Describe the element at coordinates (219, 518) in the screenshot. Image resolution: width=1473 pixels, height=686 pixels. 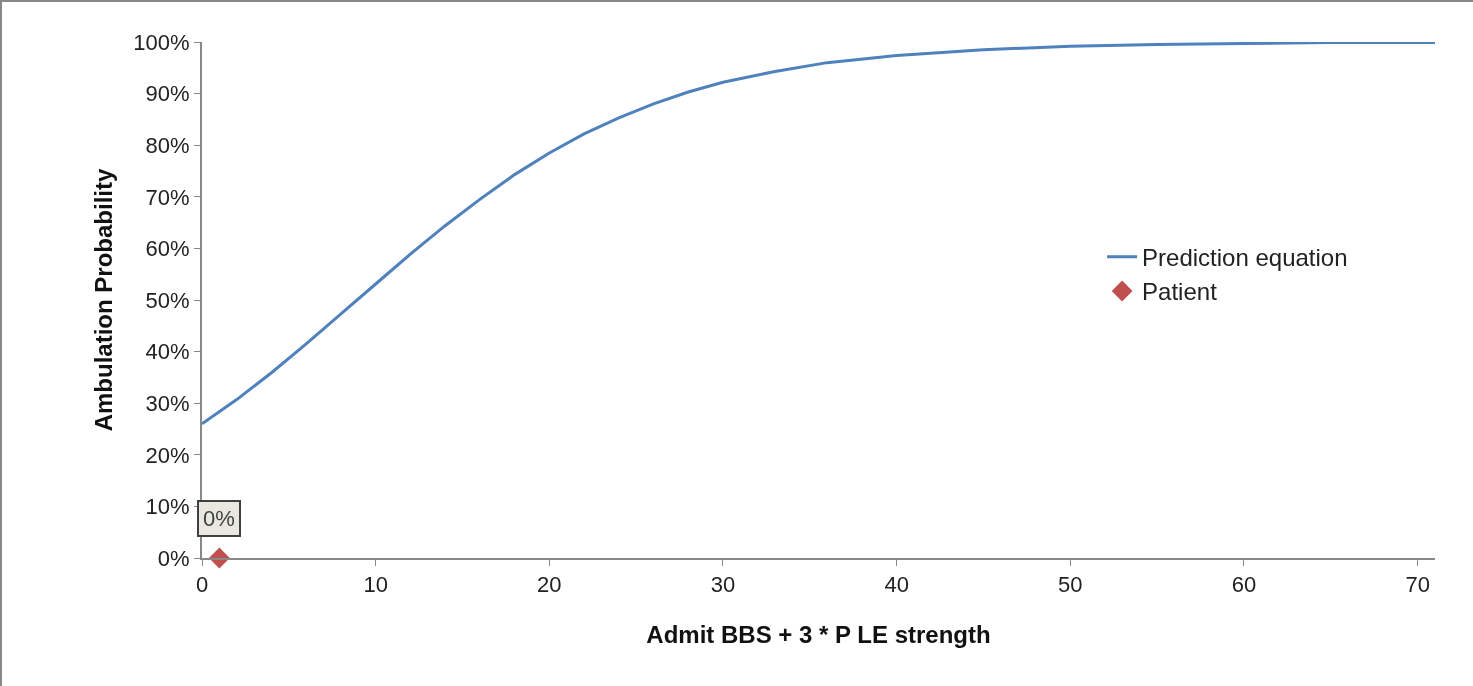
I see `data-label: 0%` at that location.